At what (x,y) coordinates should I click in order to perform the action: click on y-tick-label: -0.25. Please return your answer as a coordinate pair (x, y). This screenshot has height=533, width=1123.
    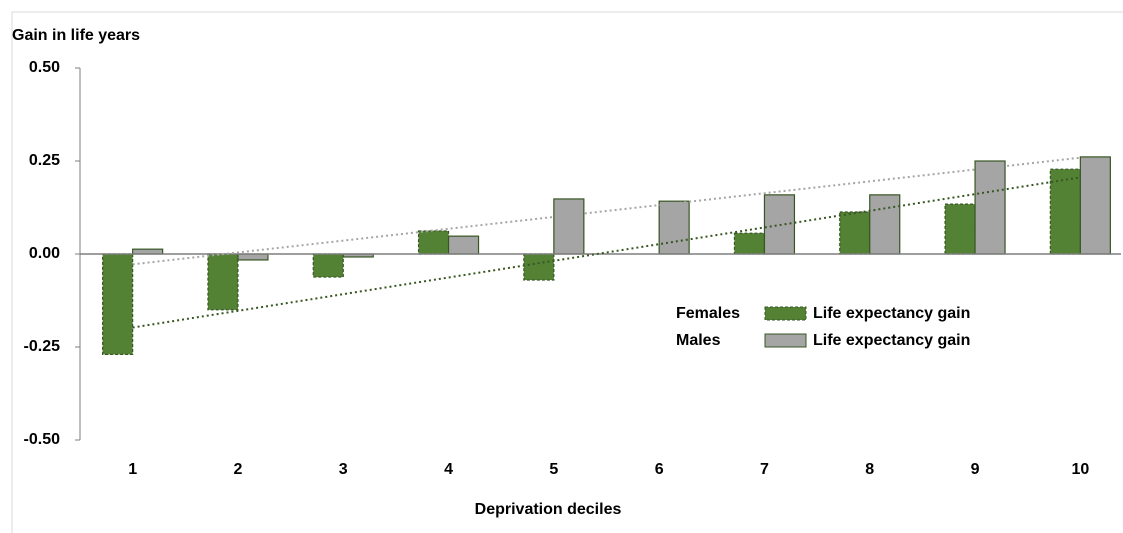
    Looking at the image, I should click on (42, 346).